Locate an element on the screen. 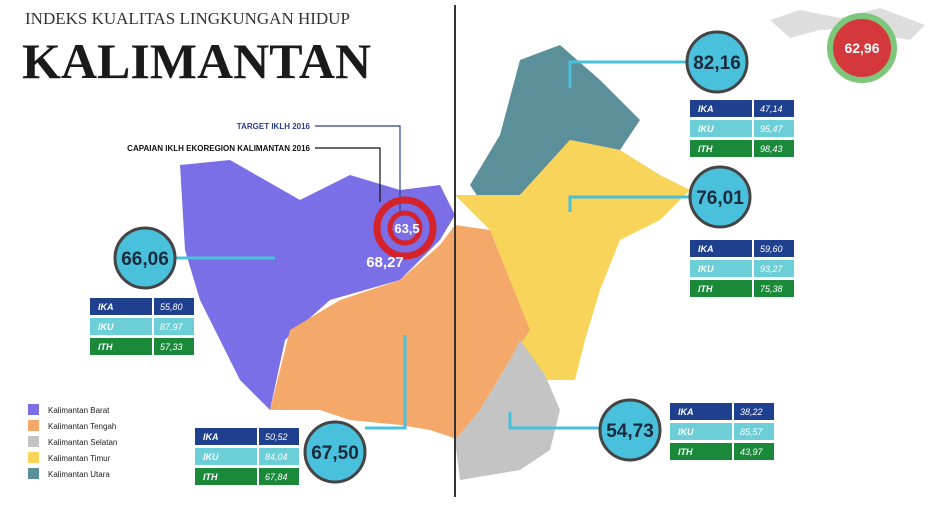 This screenshot has height=515, width=943. score-value: 54,73 is located at coordinates (630, 431).